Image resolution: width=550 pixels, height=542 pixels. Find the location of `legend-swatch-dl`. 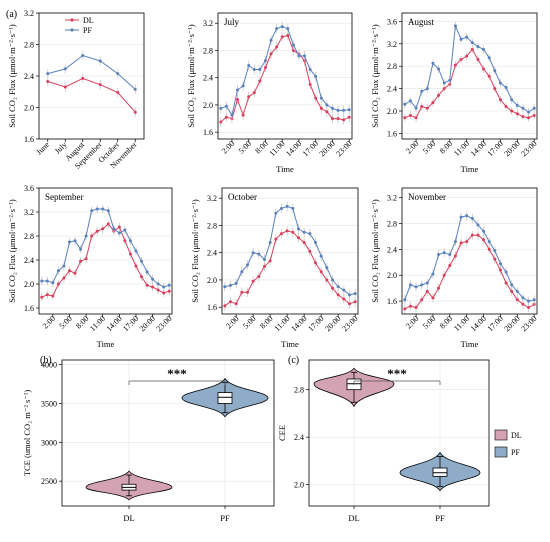

legend-swatch-dl is located at coordinates (501, 435).